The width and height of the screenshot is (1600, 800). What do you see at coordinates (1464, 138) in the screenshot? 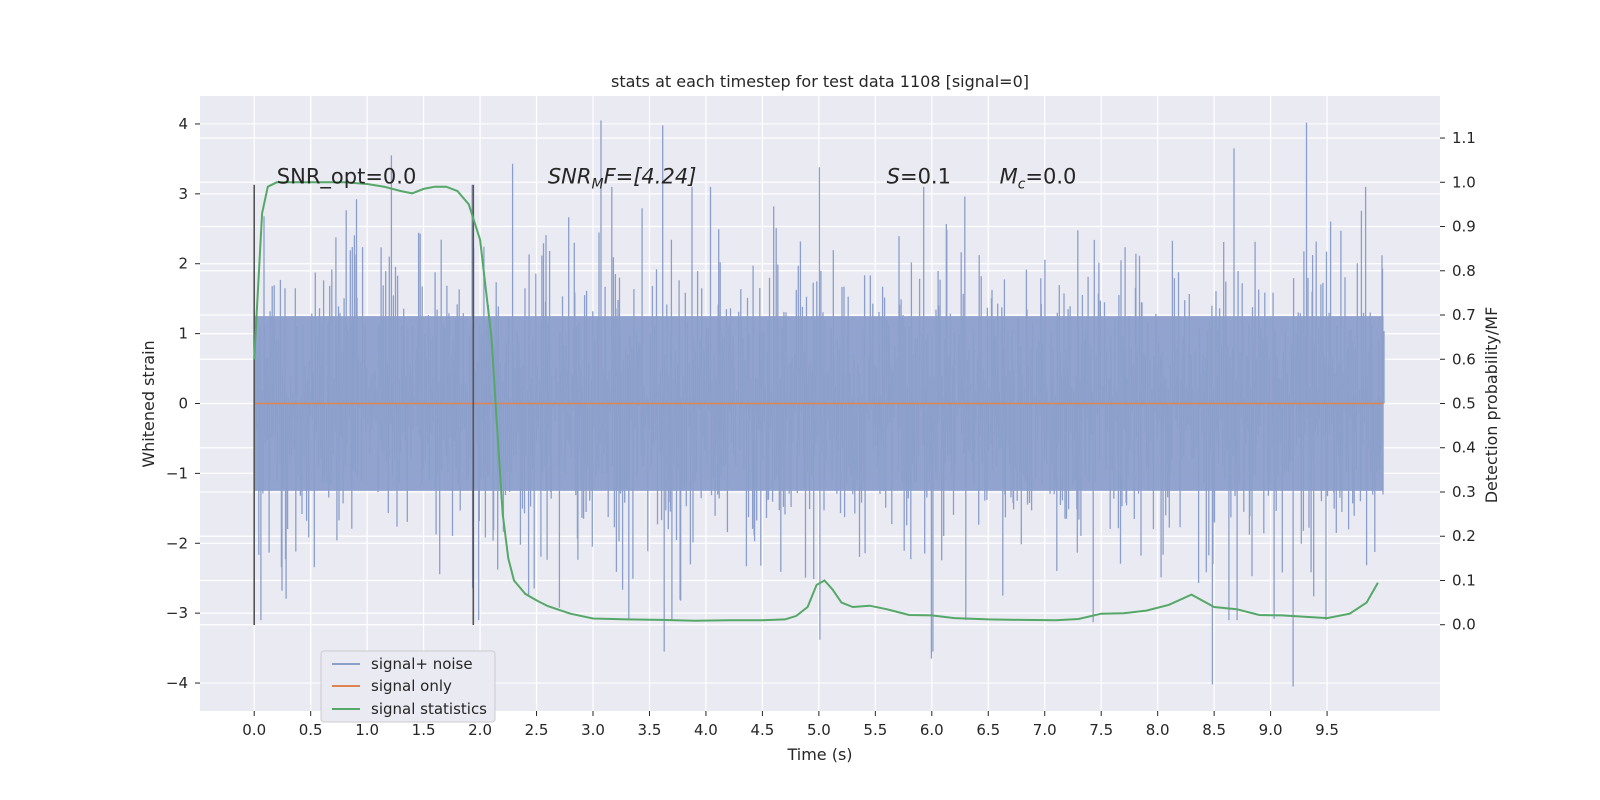
I see `y-right-tick-label: 1.1` at bounding box center [1464, 138].